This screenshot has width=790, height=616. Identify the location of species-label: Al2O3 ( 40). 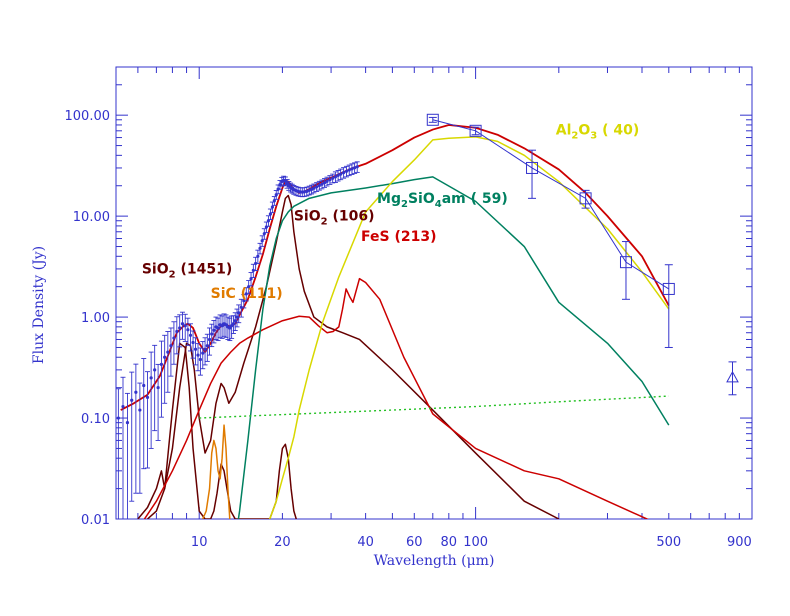
(598, 132).